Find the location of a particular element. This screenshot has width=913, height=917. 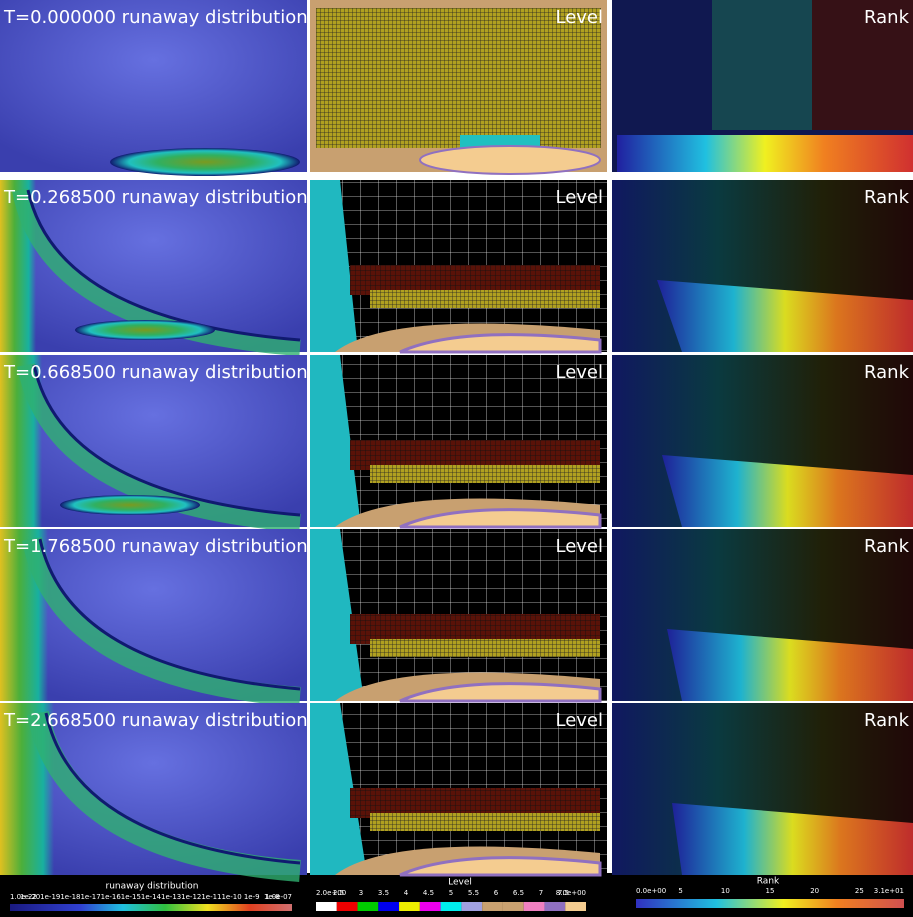

colorbar-tick-label: 1e-19 is located at coordinates (50, 897).